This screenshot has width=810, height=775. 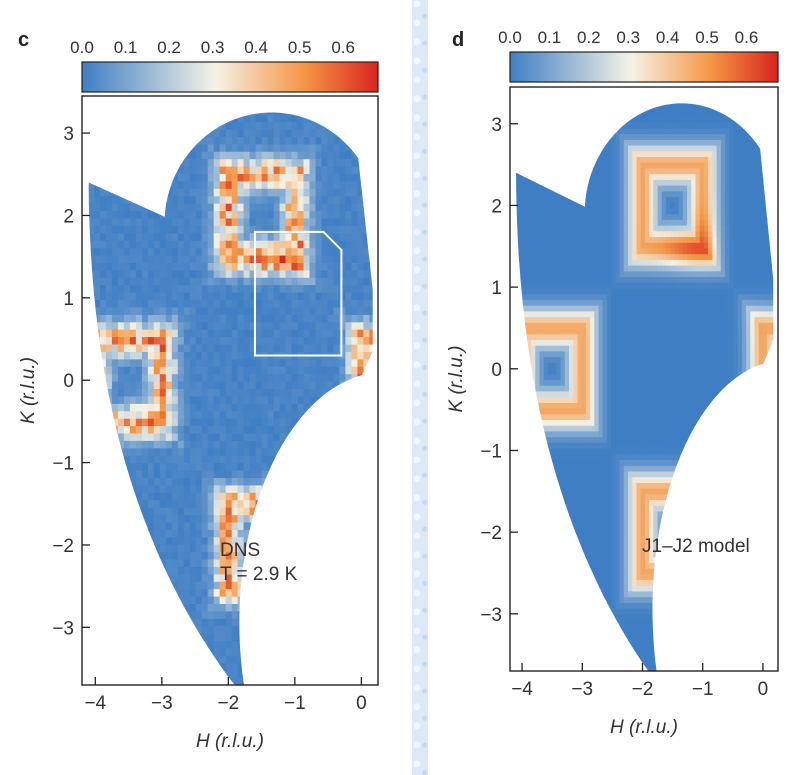 I want to click on y-tick-label: −1, so click(x=63, y=464).